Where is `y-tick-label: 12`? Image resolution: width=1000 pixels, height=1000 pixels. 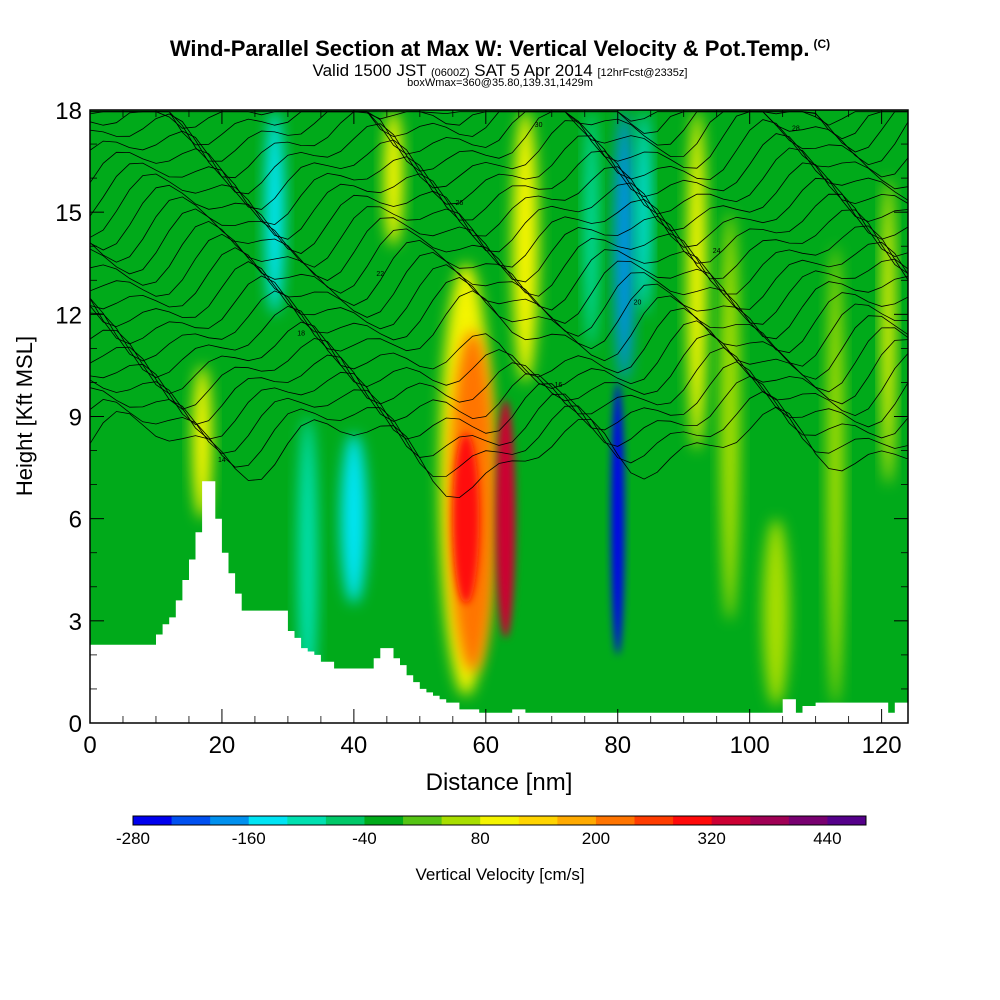
y-tick-label: 12 is located at coordinates (68, 315).